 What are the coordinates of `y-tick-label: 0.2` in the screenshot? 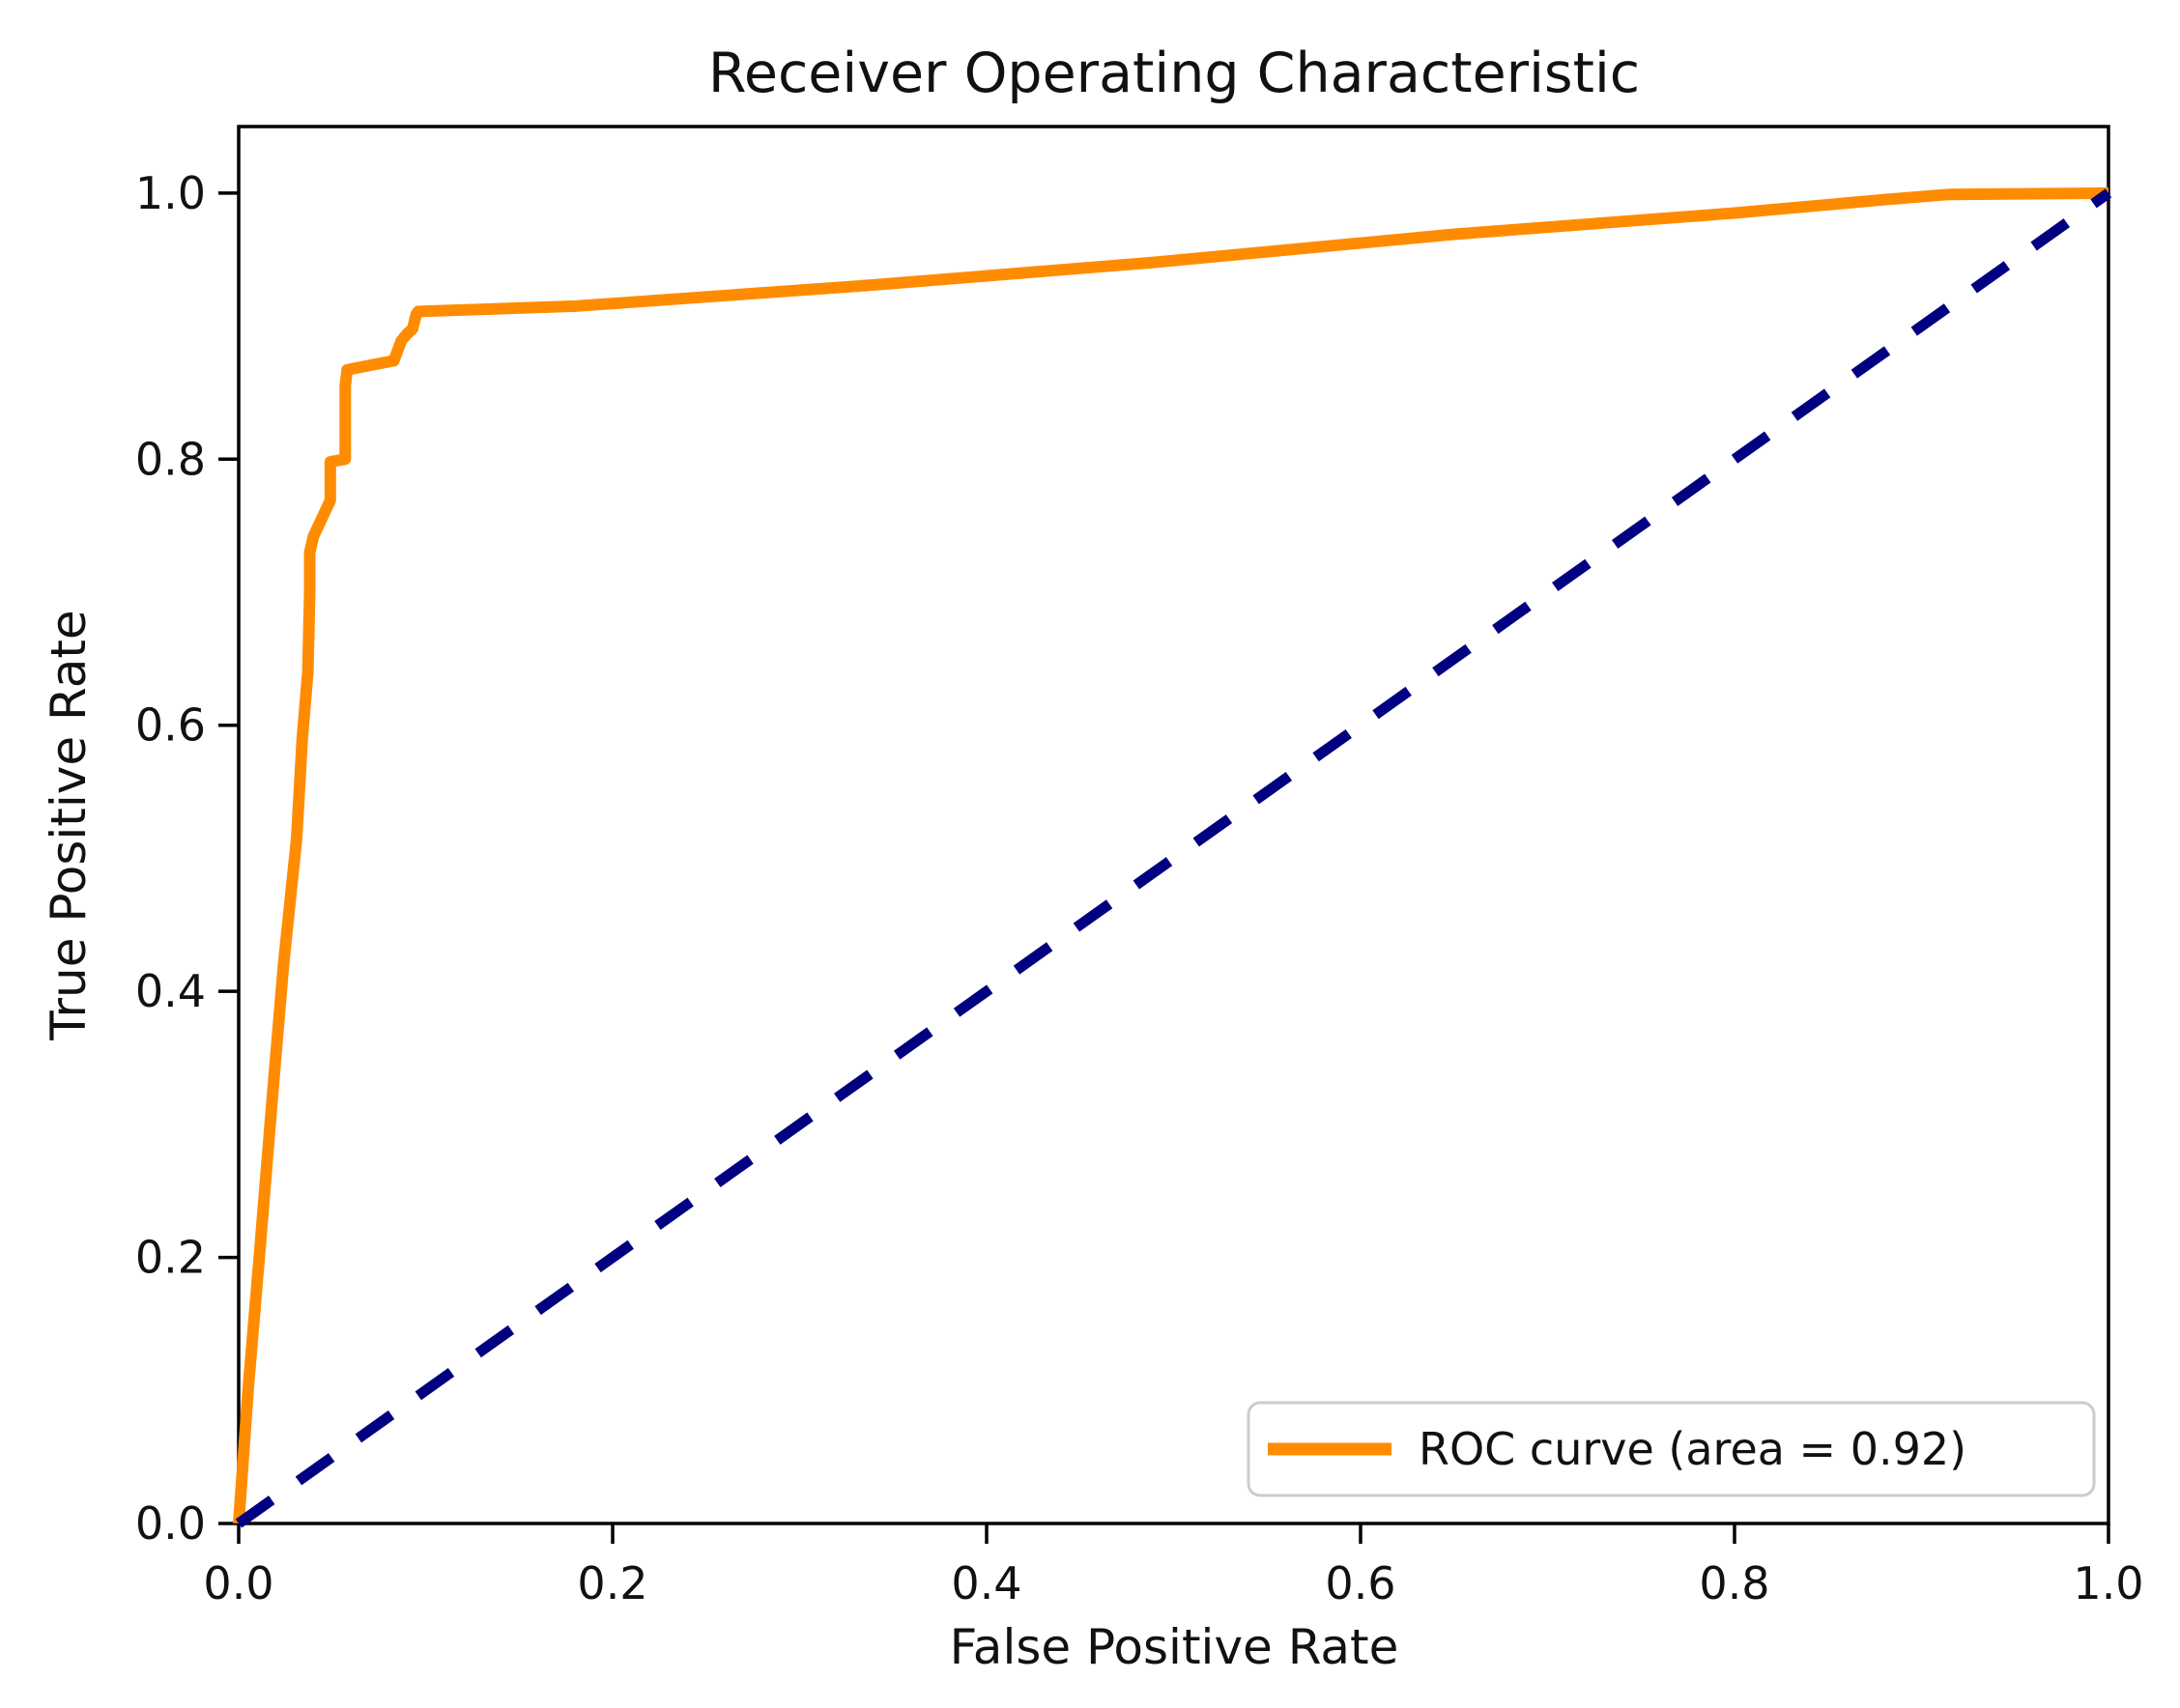 It's located at (171, 1258).